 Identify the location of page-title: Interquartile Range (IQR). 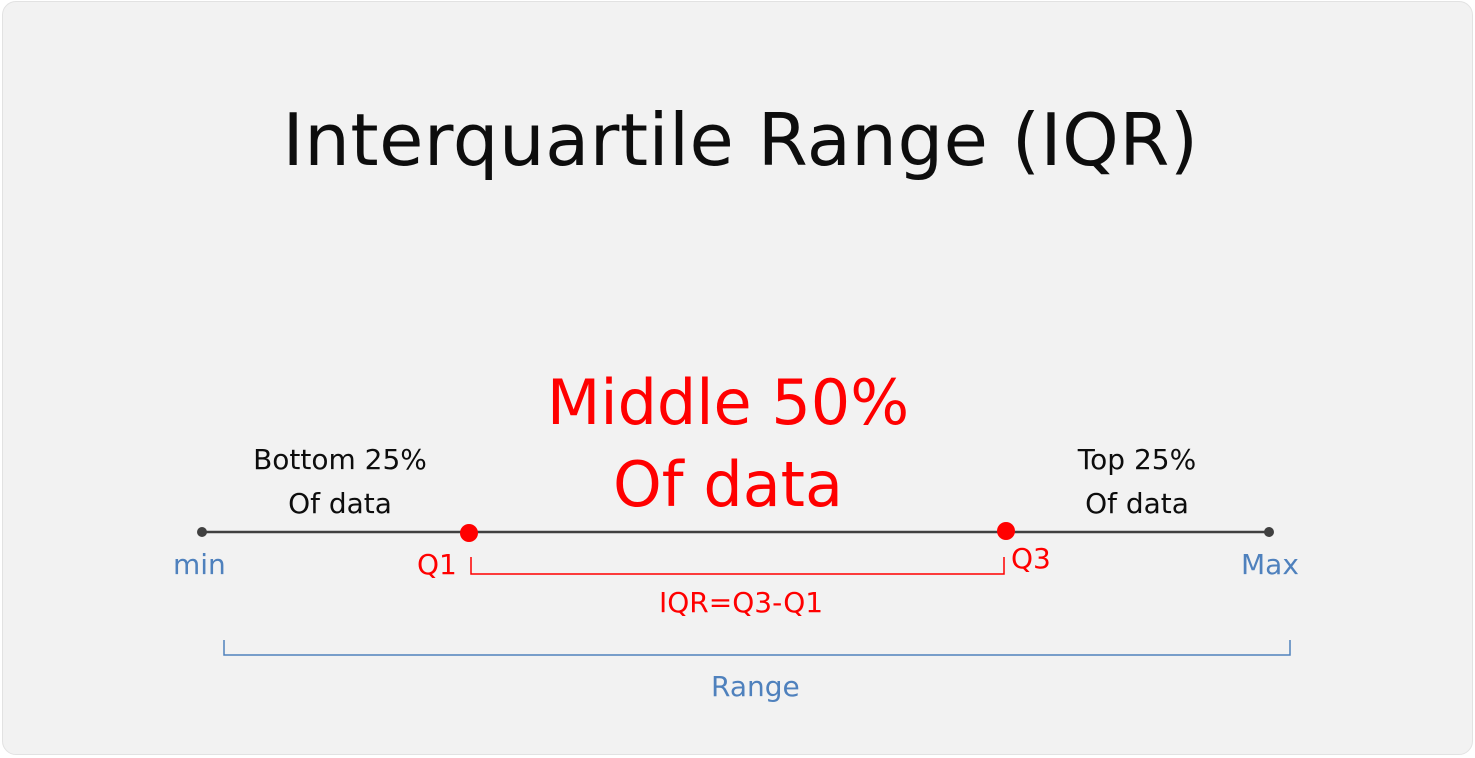
(740, 140).